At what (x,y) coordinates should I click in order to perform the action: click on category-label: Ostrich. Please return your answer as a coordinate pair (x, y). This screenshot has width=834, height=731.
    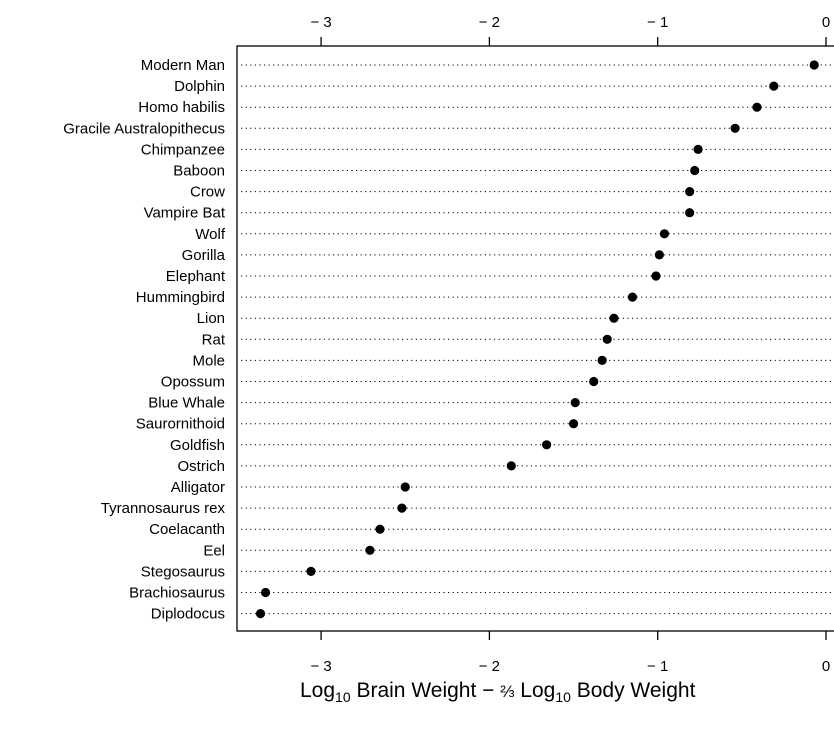
    Looking at the image, I should click on (201, 466).